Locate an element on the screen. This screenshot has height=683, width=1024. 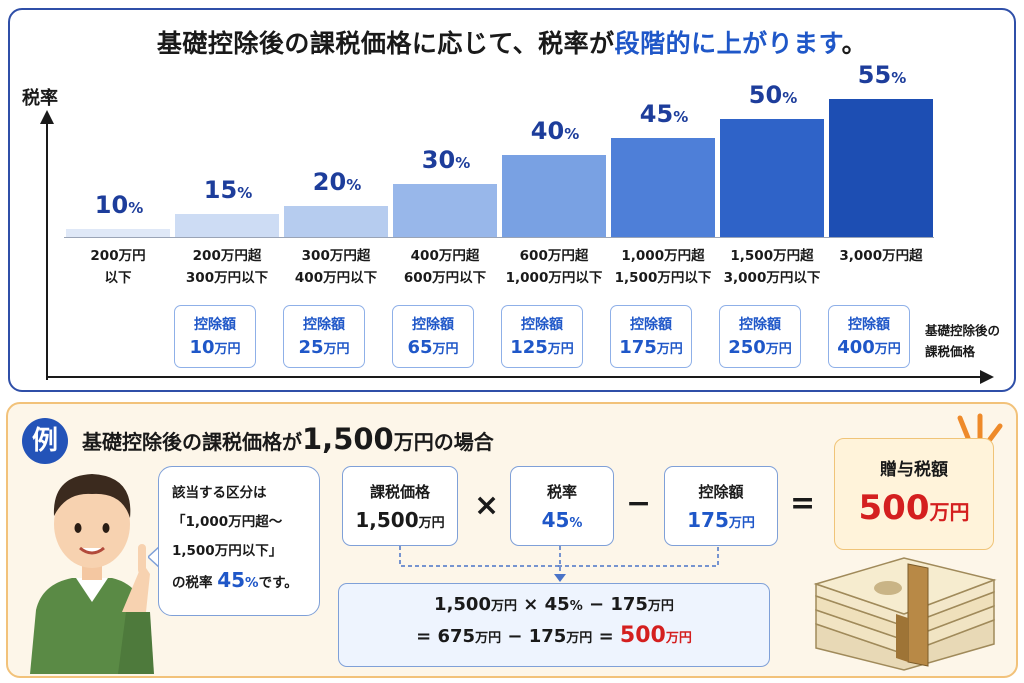
calc-eq2: = is located at coordinates (606, 636).